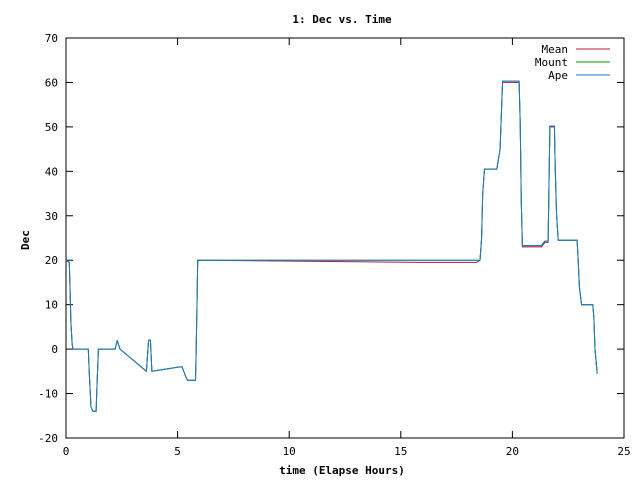 Image resolution: width=640 pixels, height=480 pixels. Describe the element at coordinates (51, 305) in the screenshot. I see `y-tick-label: 10` at that location.